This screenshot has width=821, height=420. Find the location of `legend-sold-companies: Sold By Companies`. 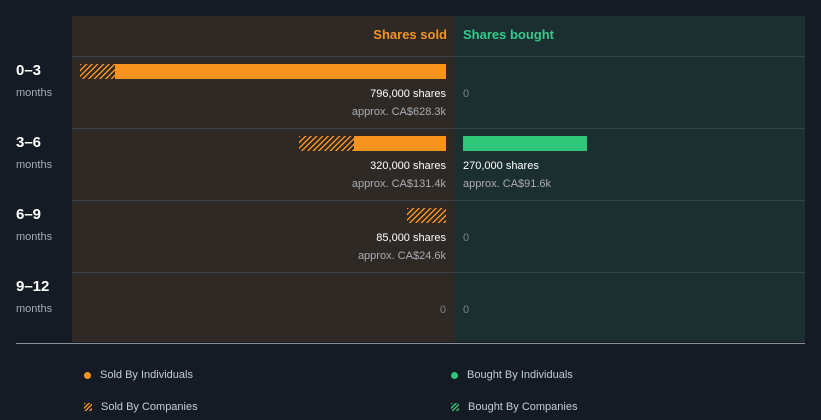

legend-sold-companies: Sold By Companies is located at coordinates (141, 407).